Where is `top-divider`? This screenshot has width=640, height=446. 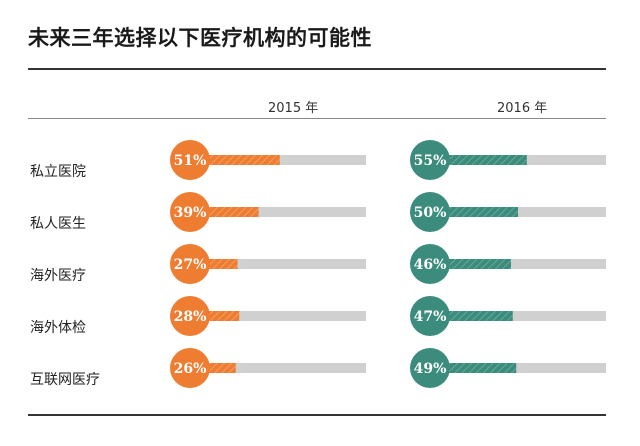 top-divider is located at coordinates (317, 69).